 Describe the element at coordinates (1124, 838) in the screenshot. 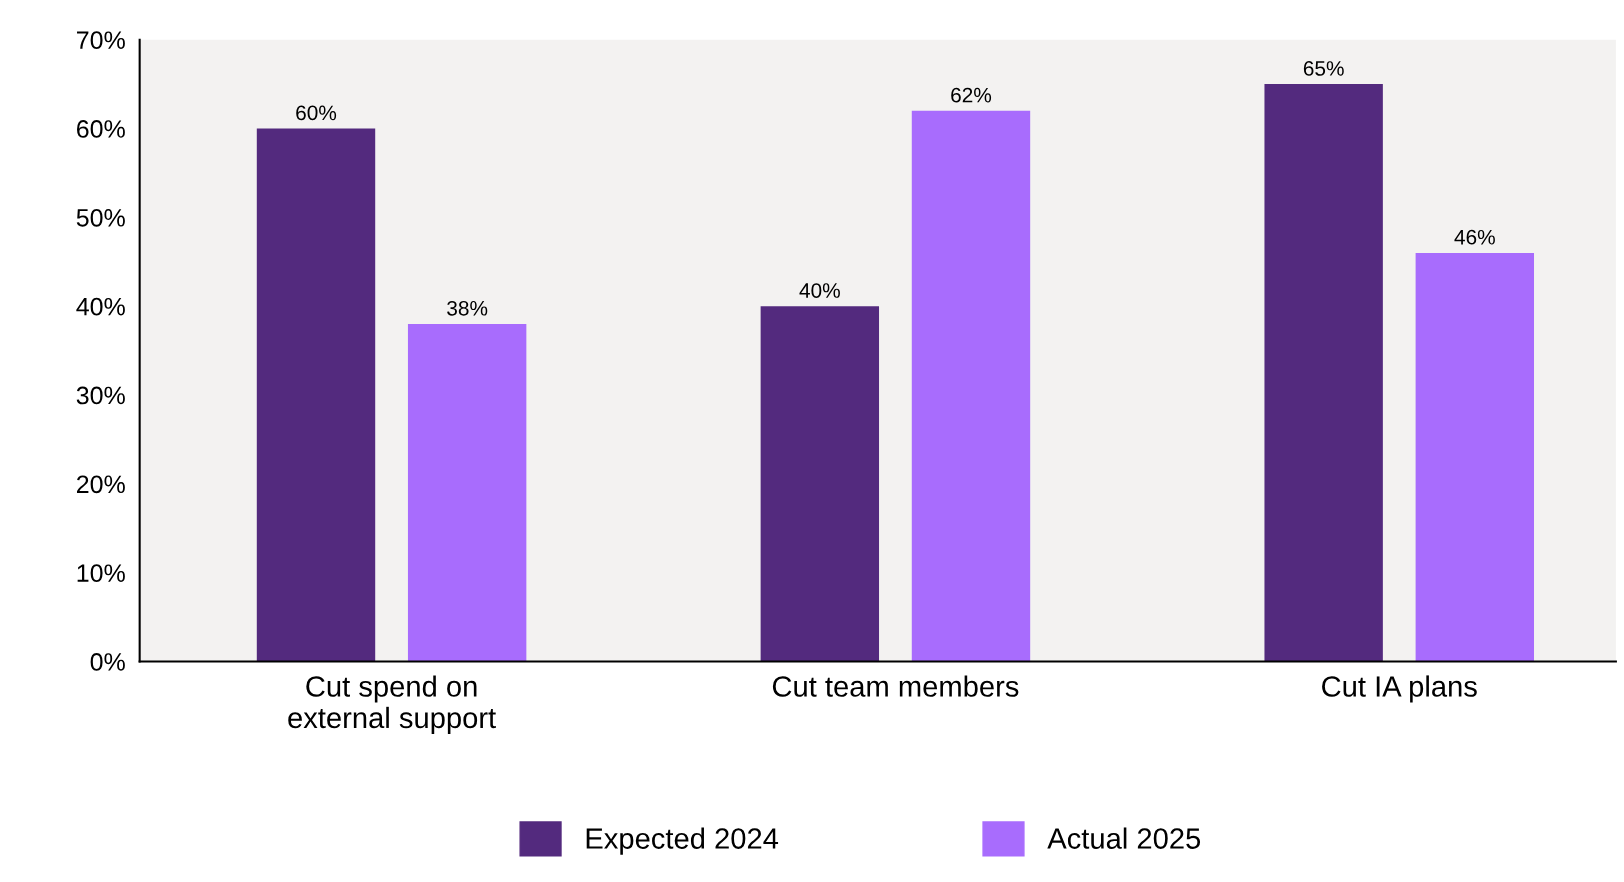

I see `legend-label: Actual 2025` at that location.